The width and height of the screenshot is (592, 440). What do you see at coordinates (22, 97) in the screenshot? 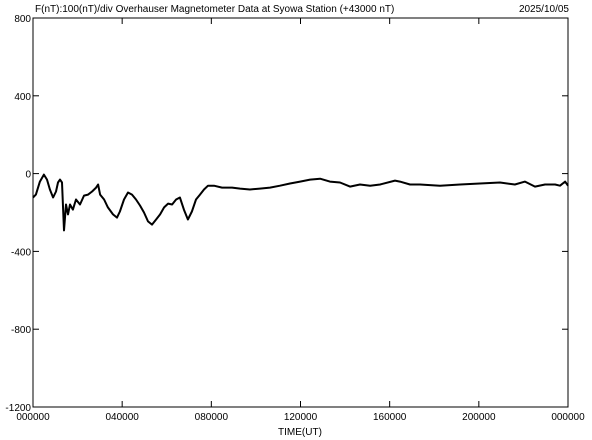
I see `y-tick-label: 400` at bounding box center [22, 97].